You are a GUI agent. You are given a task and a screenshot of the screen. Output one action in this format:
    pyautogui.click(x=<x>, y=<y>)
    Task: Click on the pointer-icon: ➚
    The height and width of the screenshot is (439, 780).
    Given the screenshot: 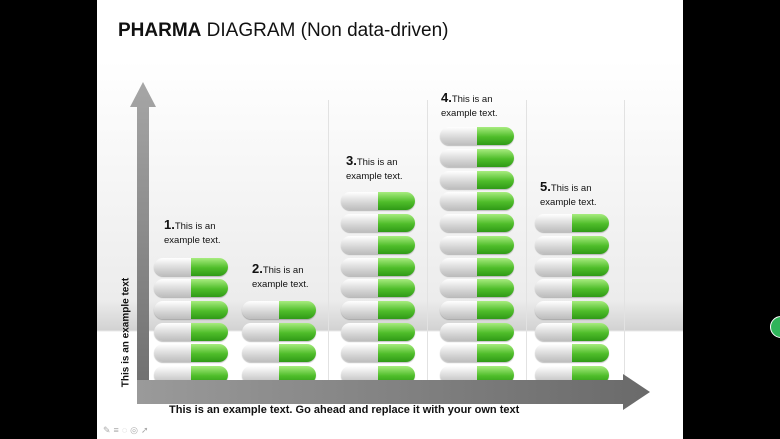 What is the action you would take?
    pyautogui.click(x=146, y=430)
    